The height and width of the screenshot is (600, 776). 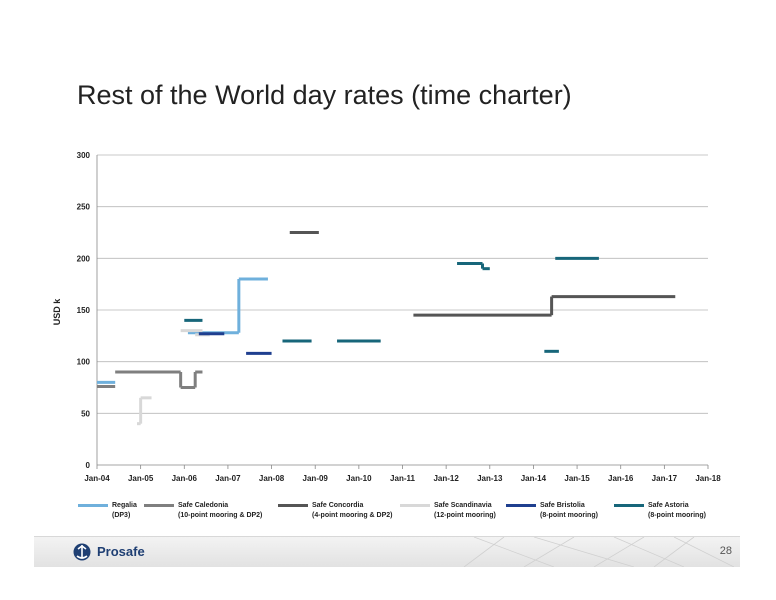 What do you see at coordinates (668, 505) in the screenshot?
I see `legend-series-name: Safe Astoria` at bounding box center [668, 505].